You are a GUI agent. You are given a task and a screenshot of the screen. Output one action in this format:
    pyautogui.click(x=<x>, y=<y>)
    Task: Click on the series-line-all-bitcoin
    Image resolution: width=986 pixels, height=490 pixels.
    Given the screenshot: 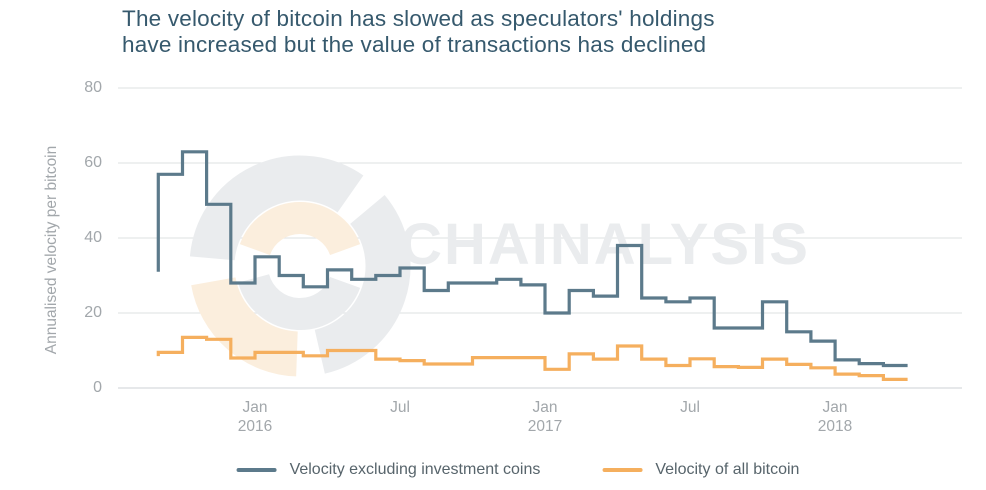 What is the action you would take?
    pyautogui.click(x=532, y=358)
    